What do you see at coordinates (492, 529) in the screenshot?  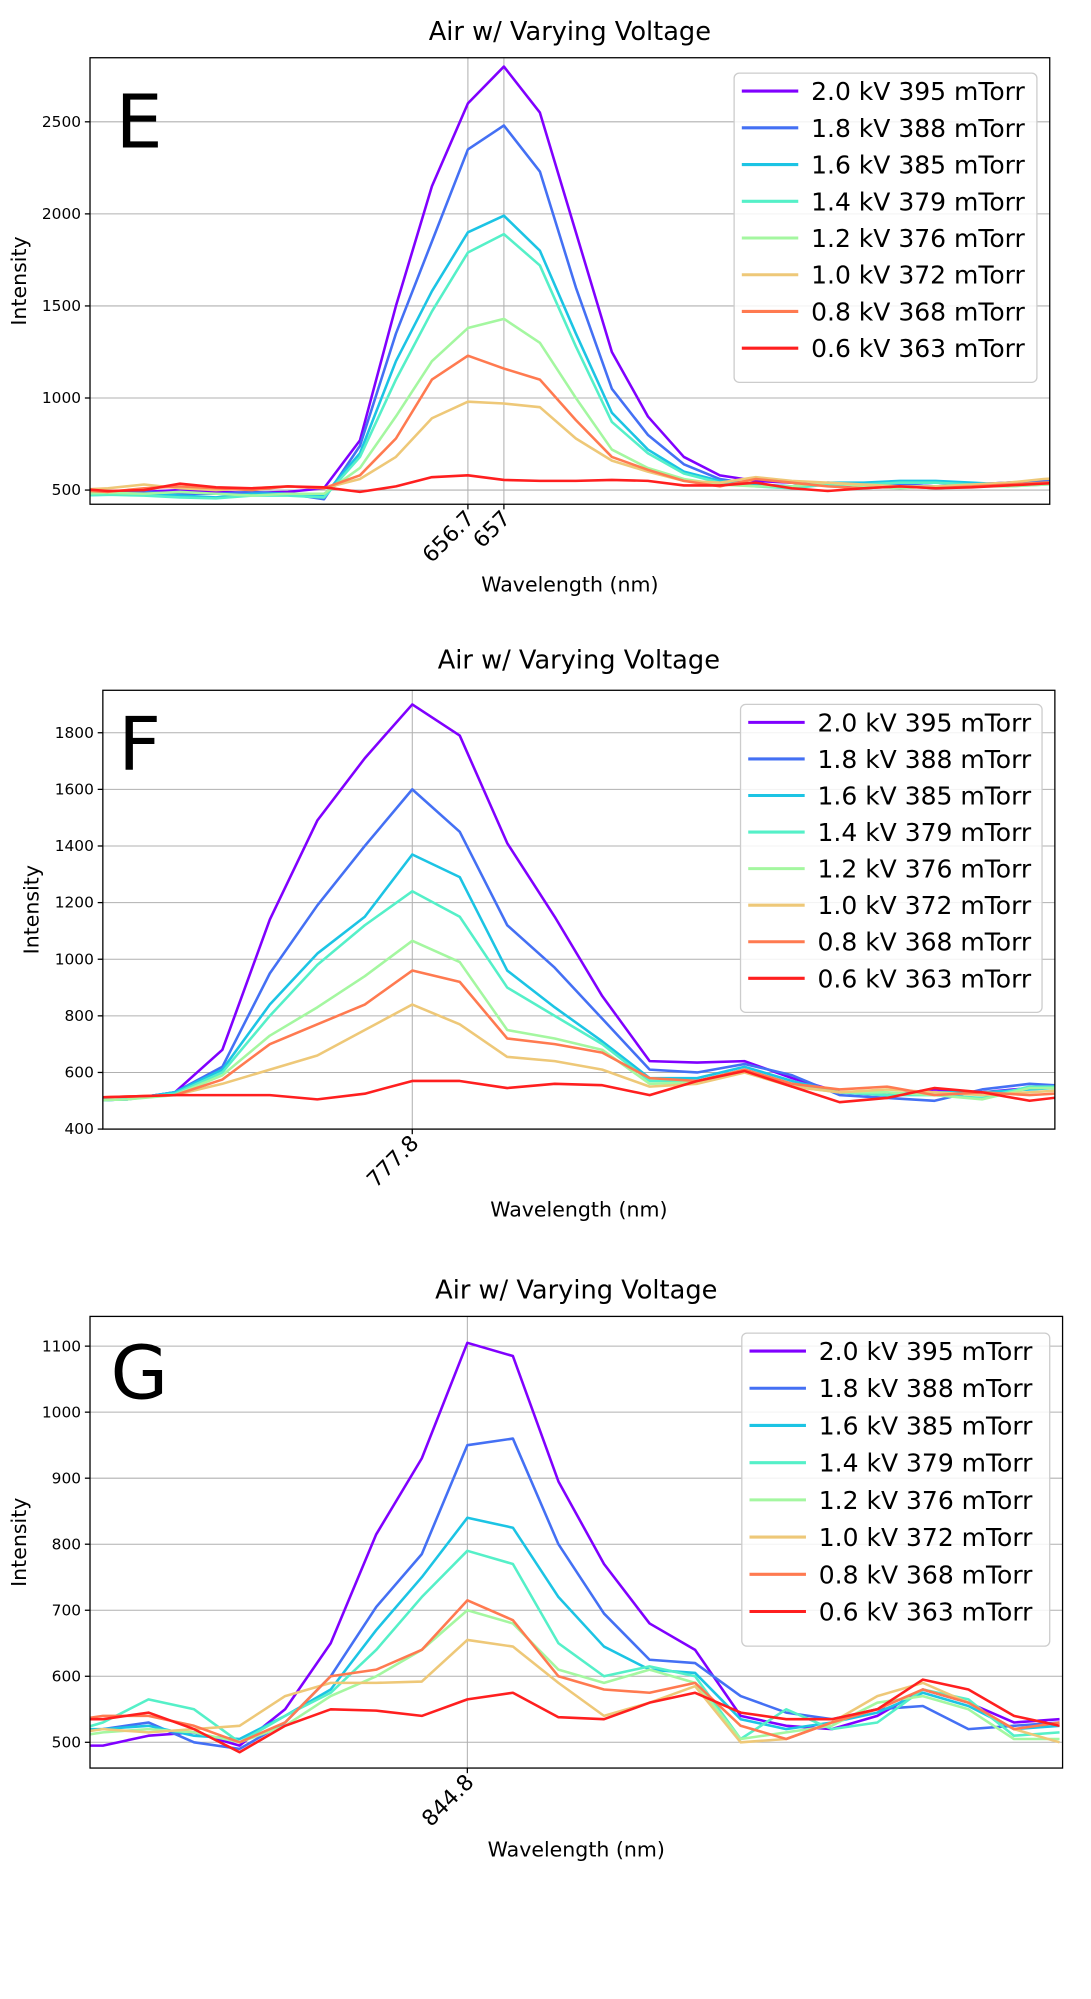 I see `x-tick-label: 657` at bounding box center [492, 529].